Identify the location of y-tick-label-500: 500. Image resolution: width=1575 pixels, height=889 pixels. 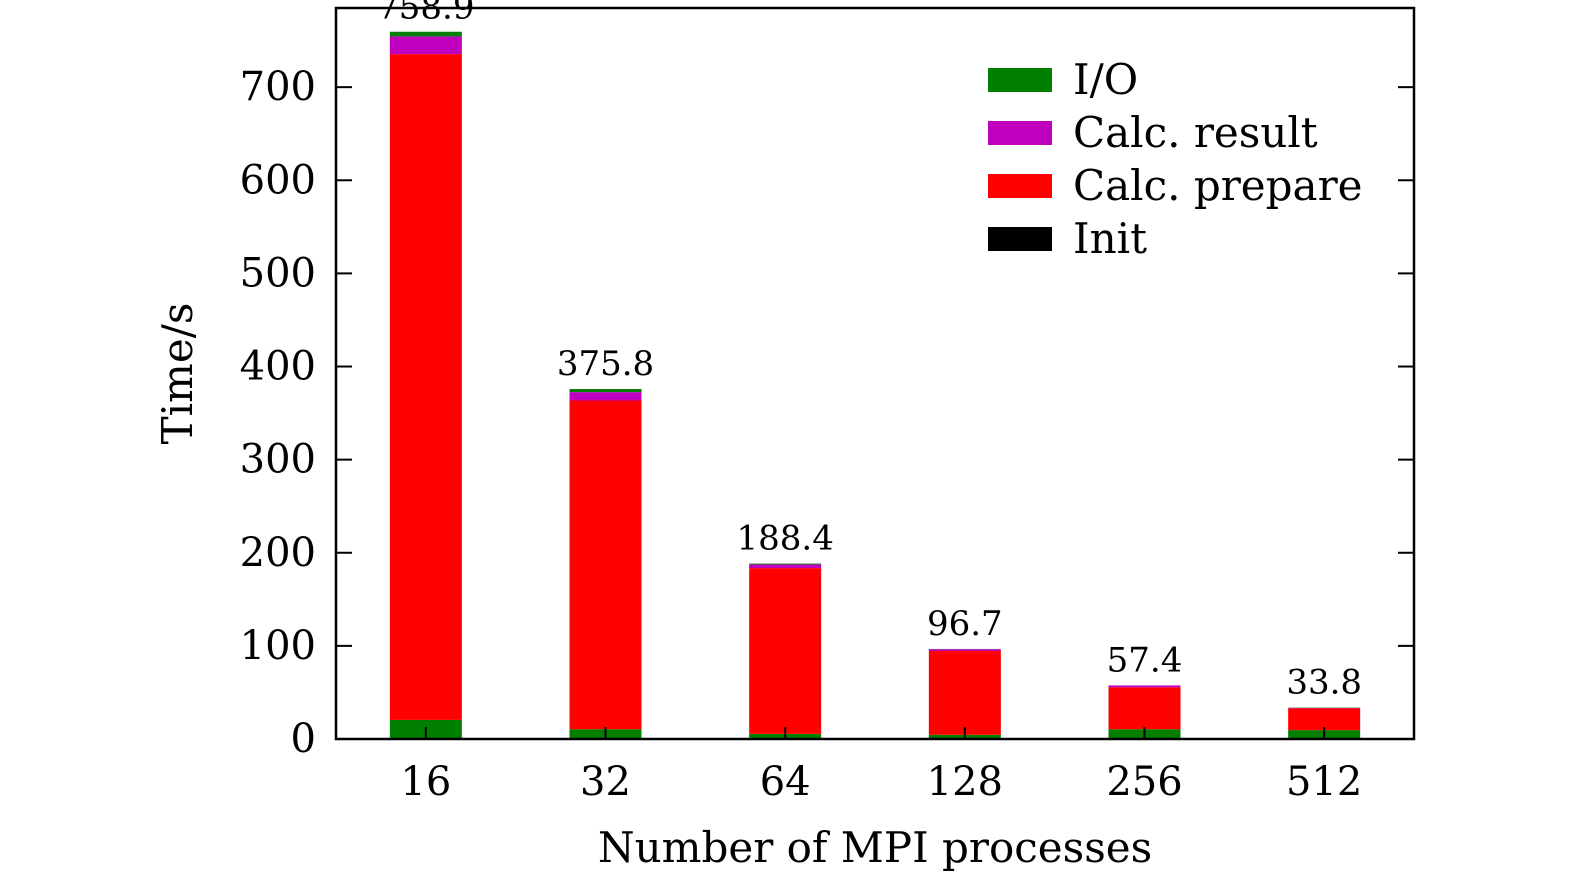
(278, 273).